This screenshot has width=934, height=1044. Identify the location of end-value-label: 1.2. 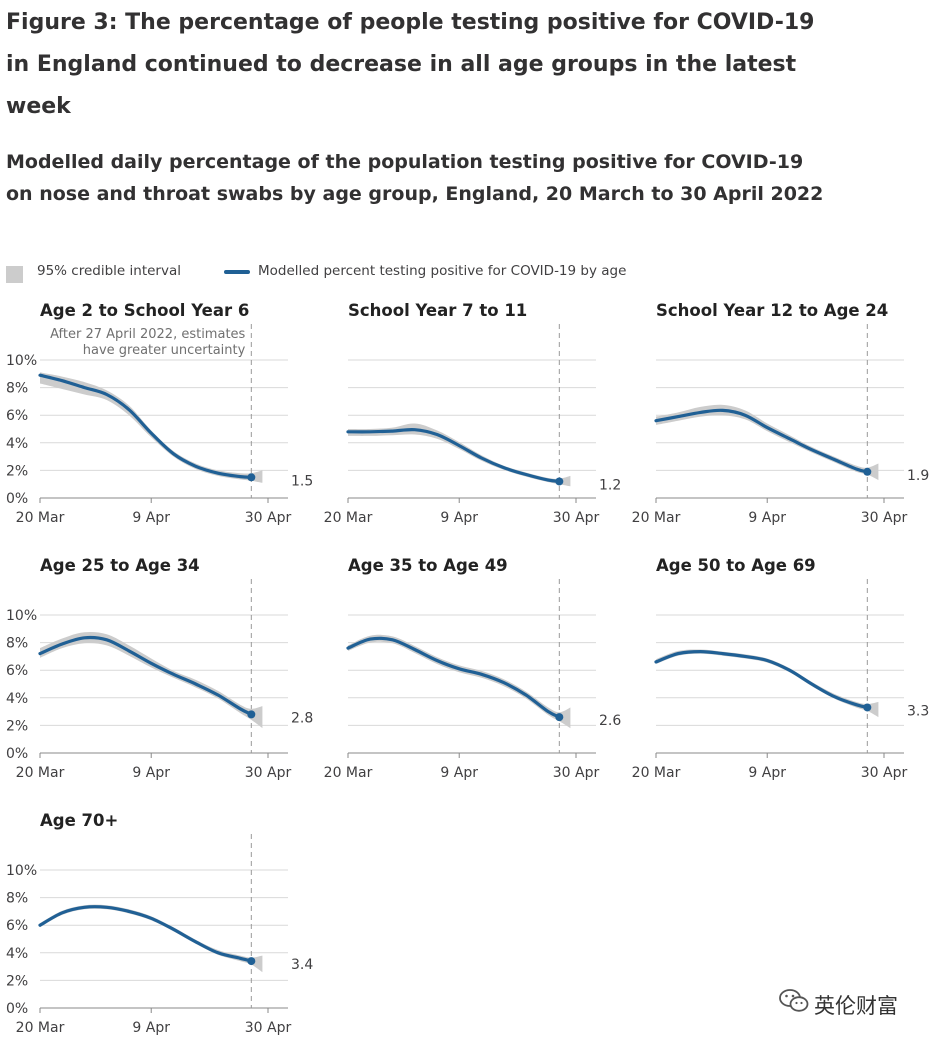
(610, 485).